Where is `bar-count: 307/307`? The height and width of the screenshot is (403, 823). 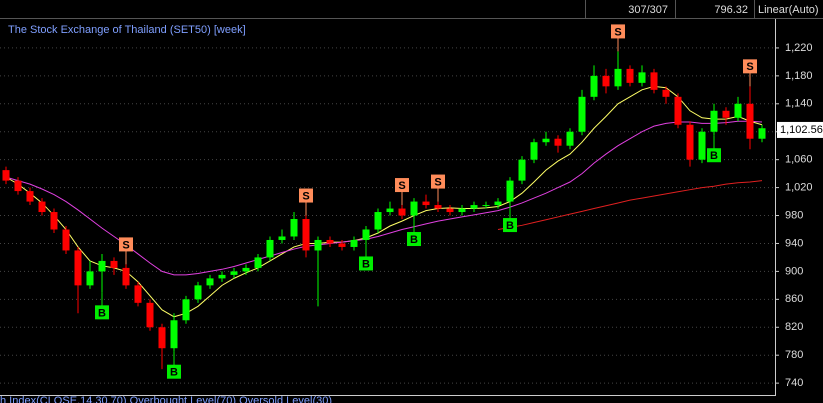
bar-count: 307/307 is located at coordinates (648, 10).